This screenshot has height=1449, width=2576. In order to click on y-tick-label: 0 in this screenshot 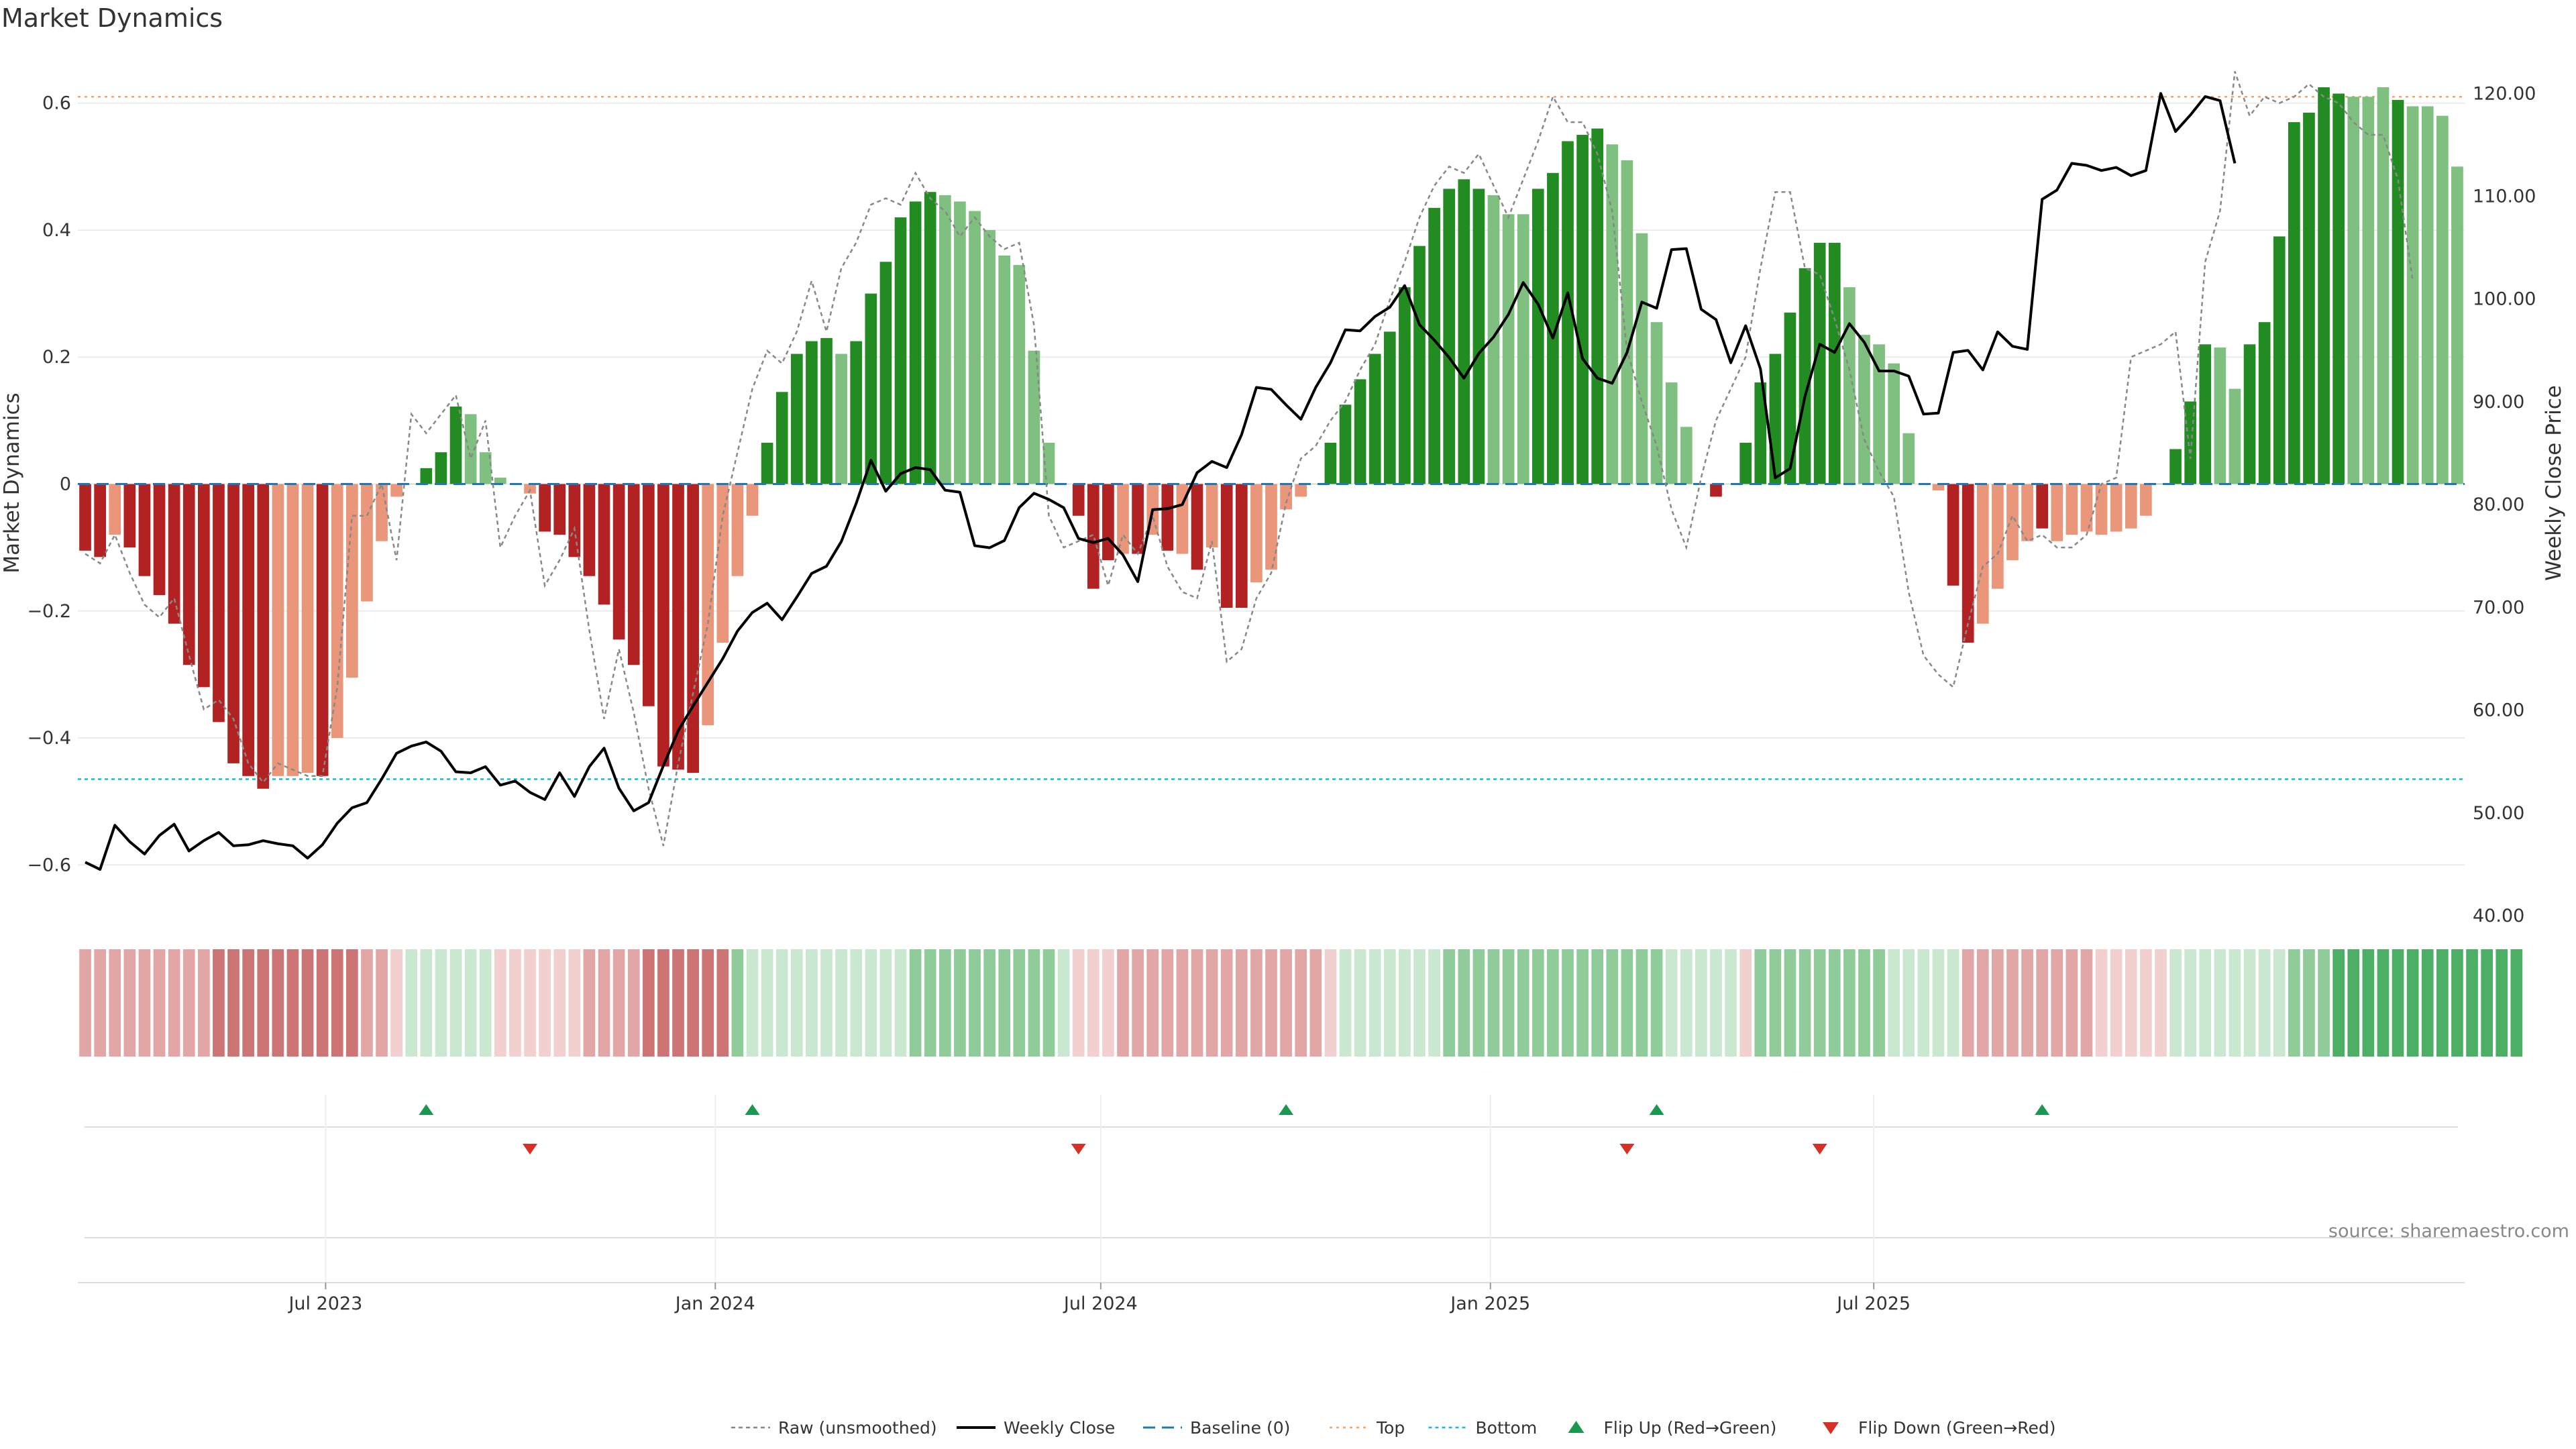, I will do `click(65, 484)`.